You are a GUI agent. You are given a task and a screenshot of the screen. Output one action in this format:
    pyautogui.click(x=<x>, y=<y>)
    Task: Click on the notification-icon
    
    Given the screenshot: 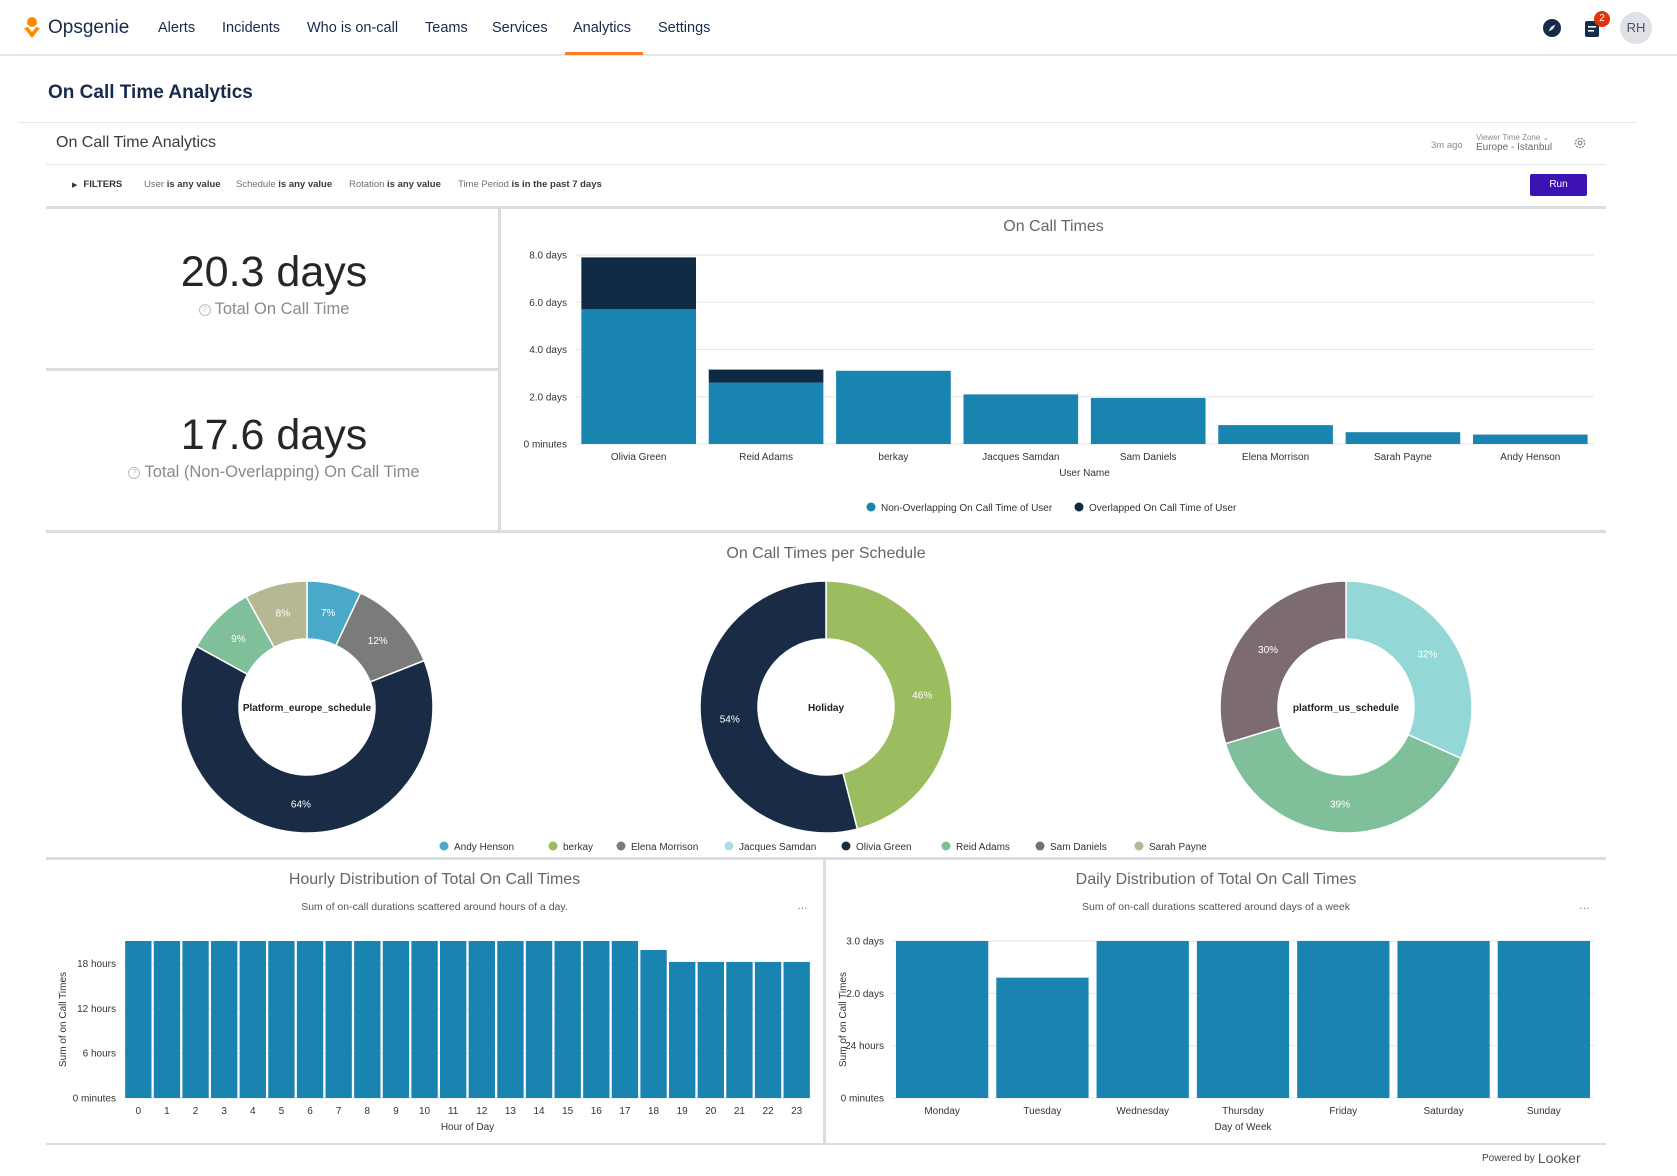 What is the action you would take?
    pyautogui.click(x=1592, y=28)
    